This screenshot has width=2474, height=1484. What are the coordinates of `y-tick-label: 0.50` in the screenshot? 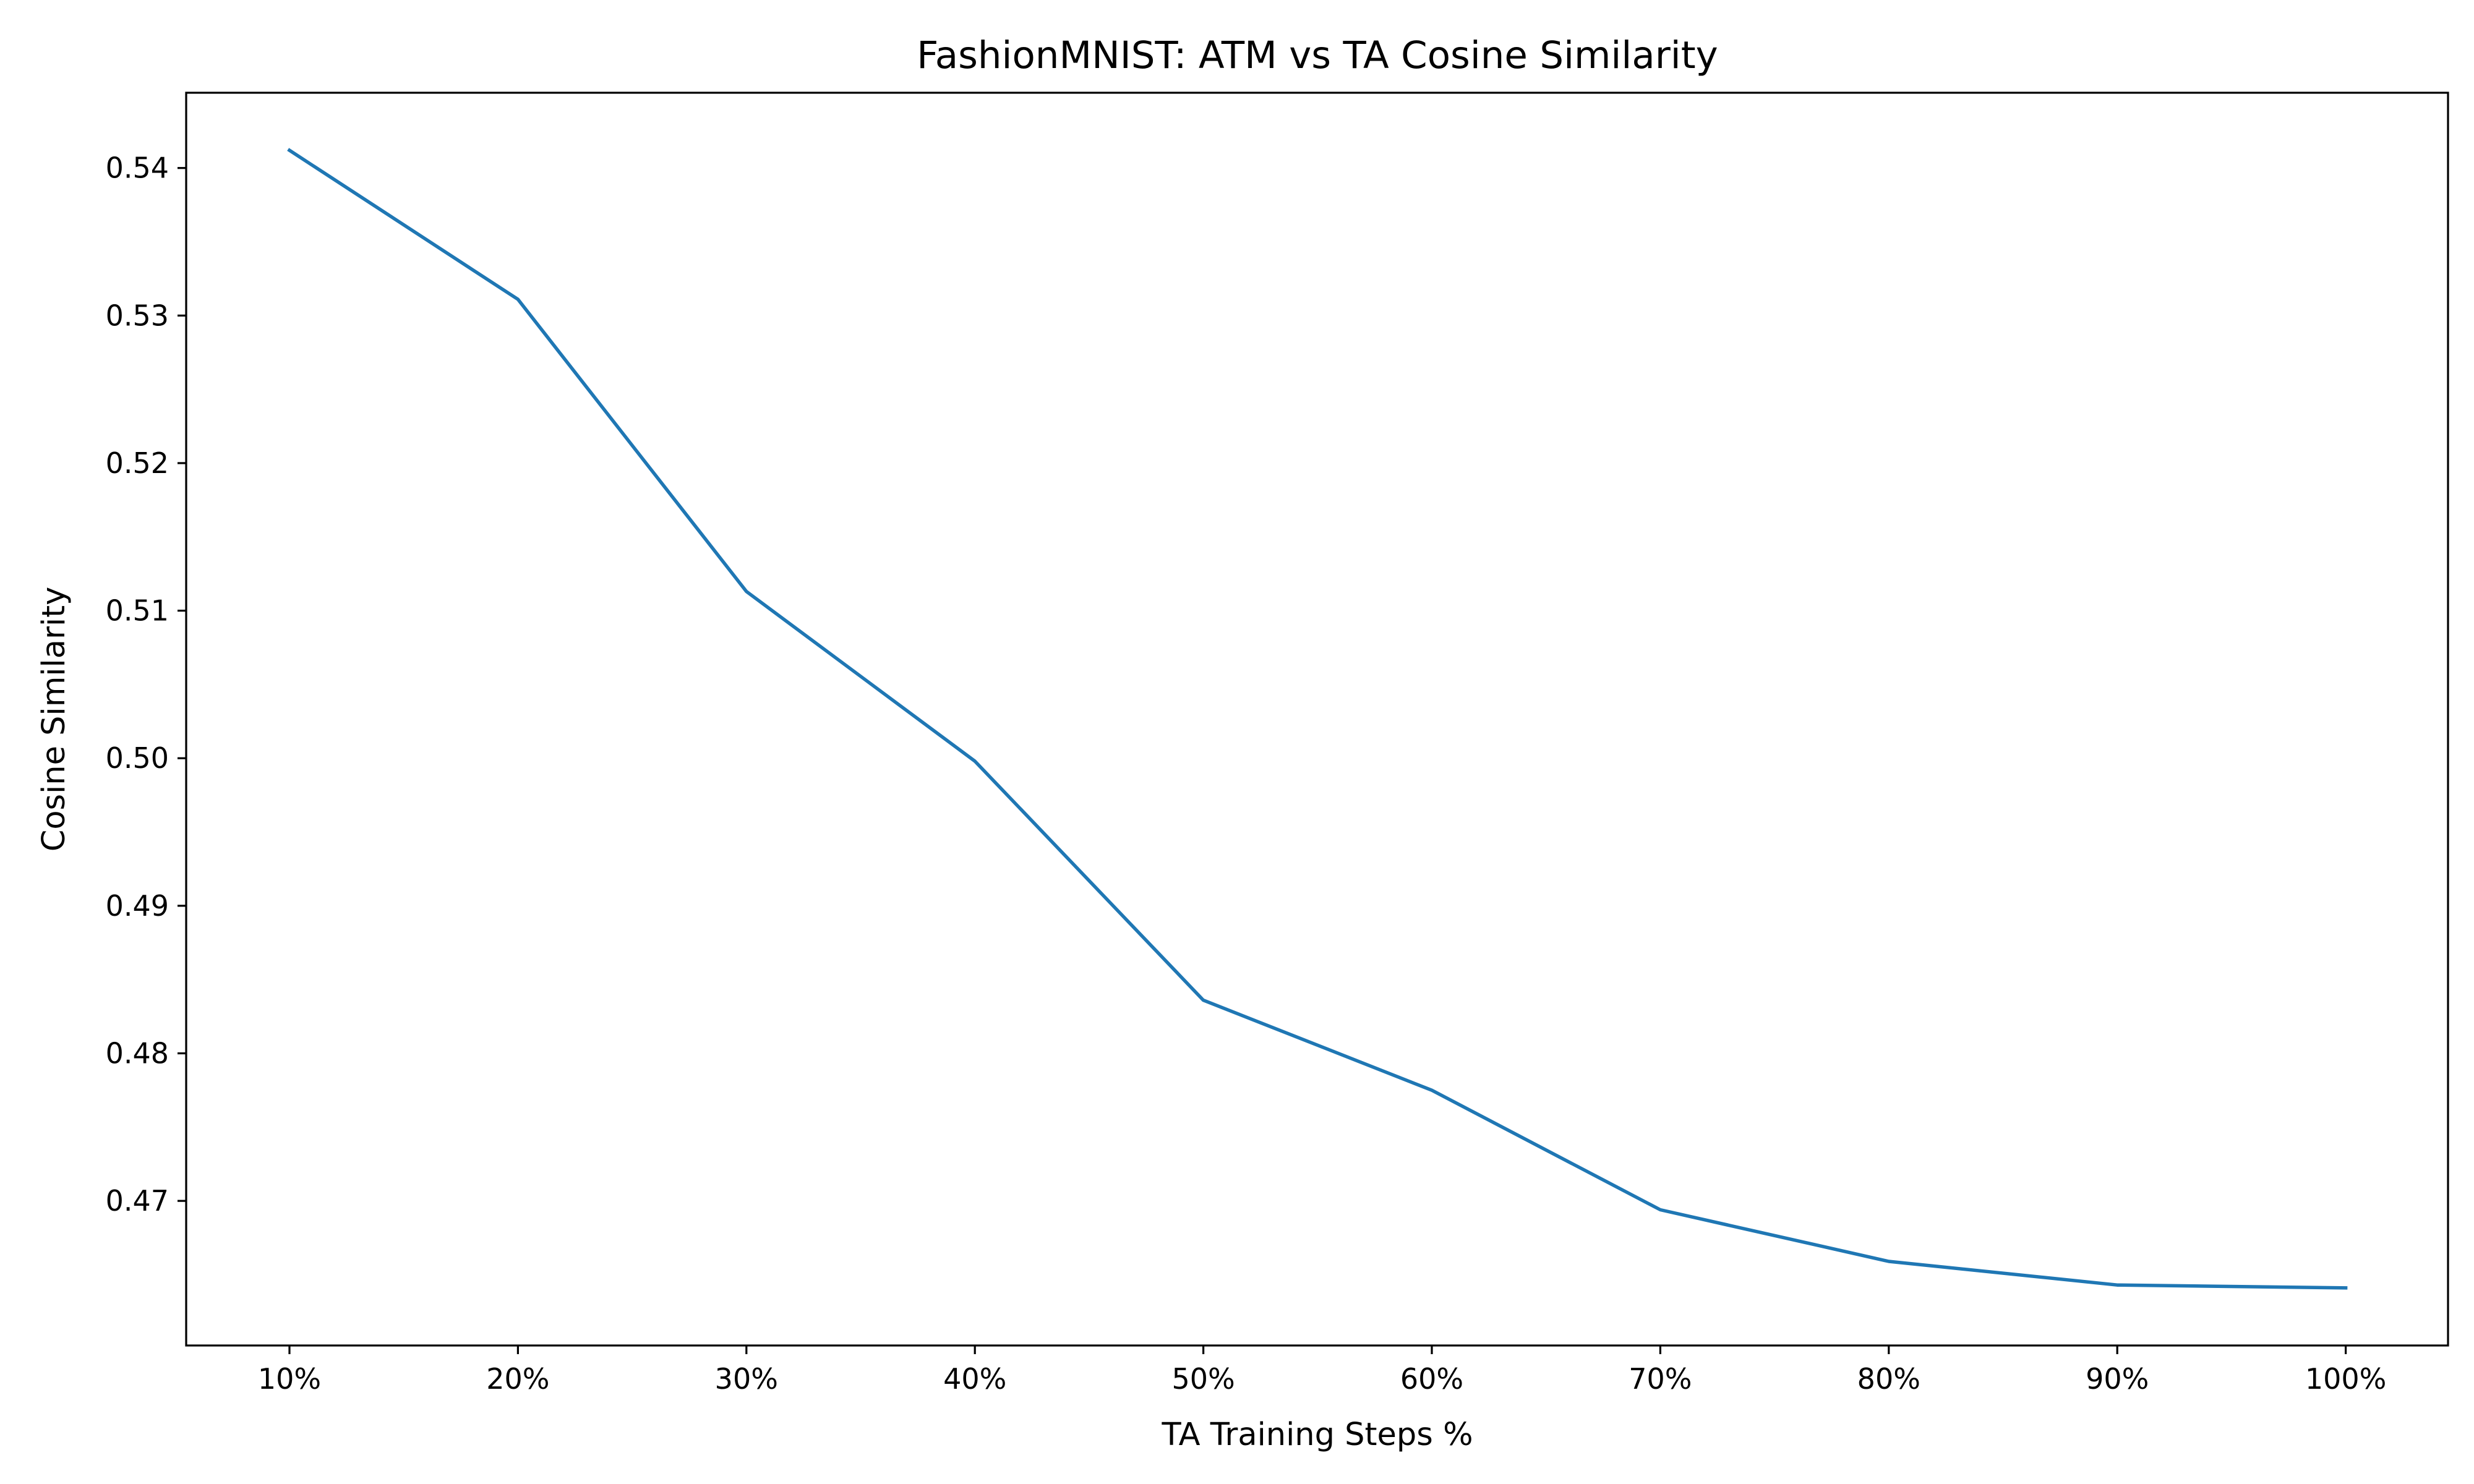 It's located at (137, 758).